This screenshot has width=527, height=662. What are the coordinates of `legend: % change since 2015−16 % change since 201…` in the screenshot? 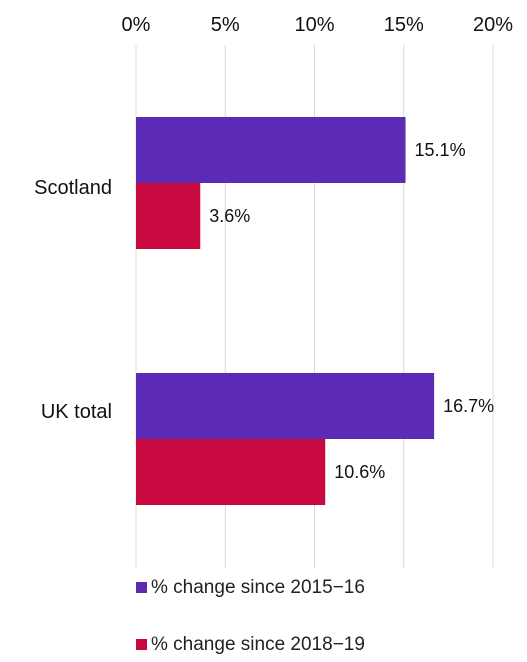 It's located at (250, 616).